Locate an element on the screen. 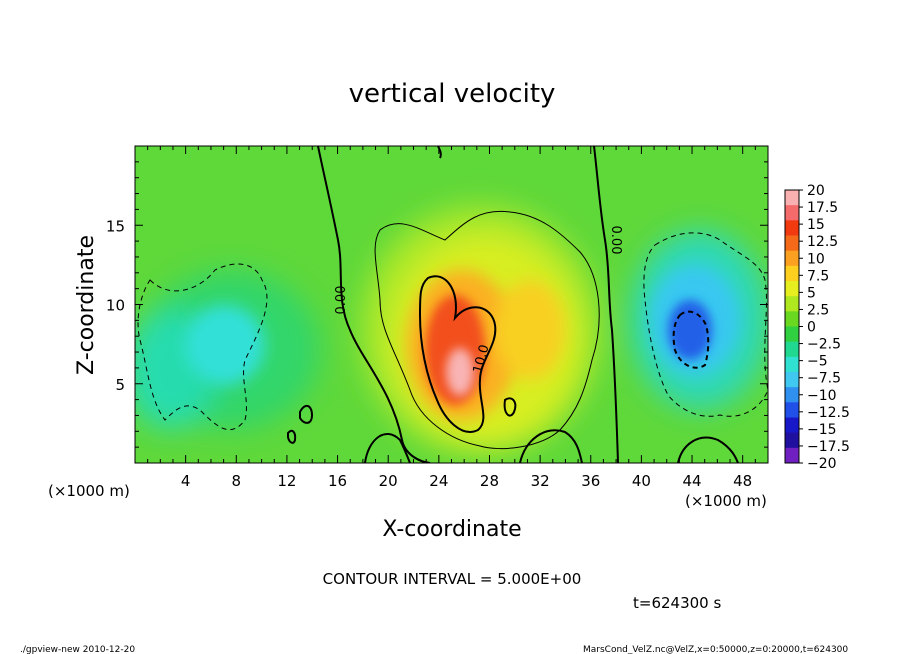 Image resolution: width=904 pixels, height=654 pixels. colorbar-label: −7.5 is located at coordinates (824, 379).